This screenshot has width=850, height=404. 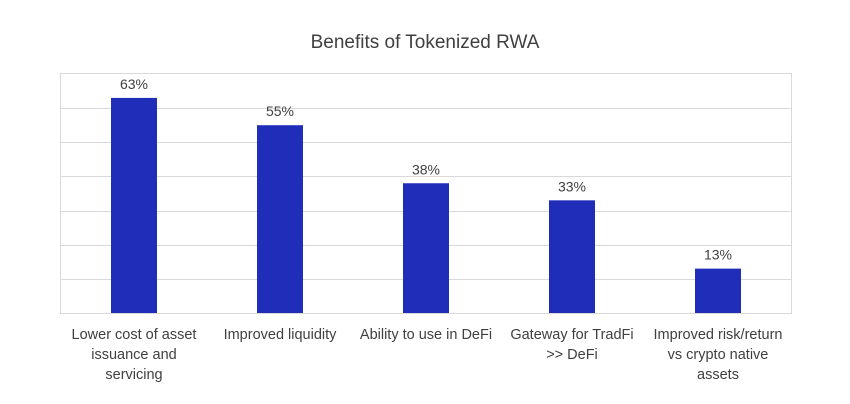 I want to click on category-label-line: issuance and, so click(x=133, y=355).